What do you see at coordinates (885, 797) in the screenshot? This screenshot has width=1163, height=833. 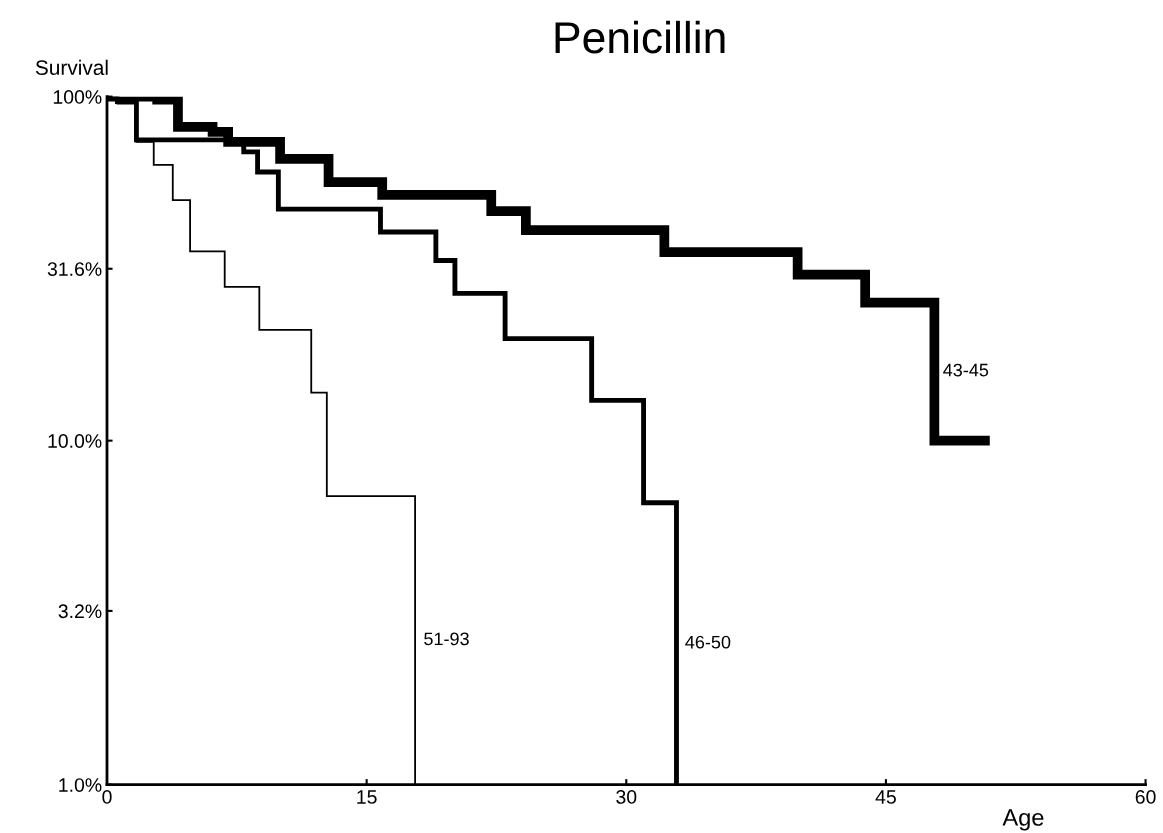 I see `x-tick-label: 45` at bounding box center [885, 797].